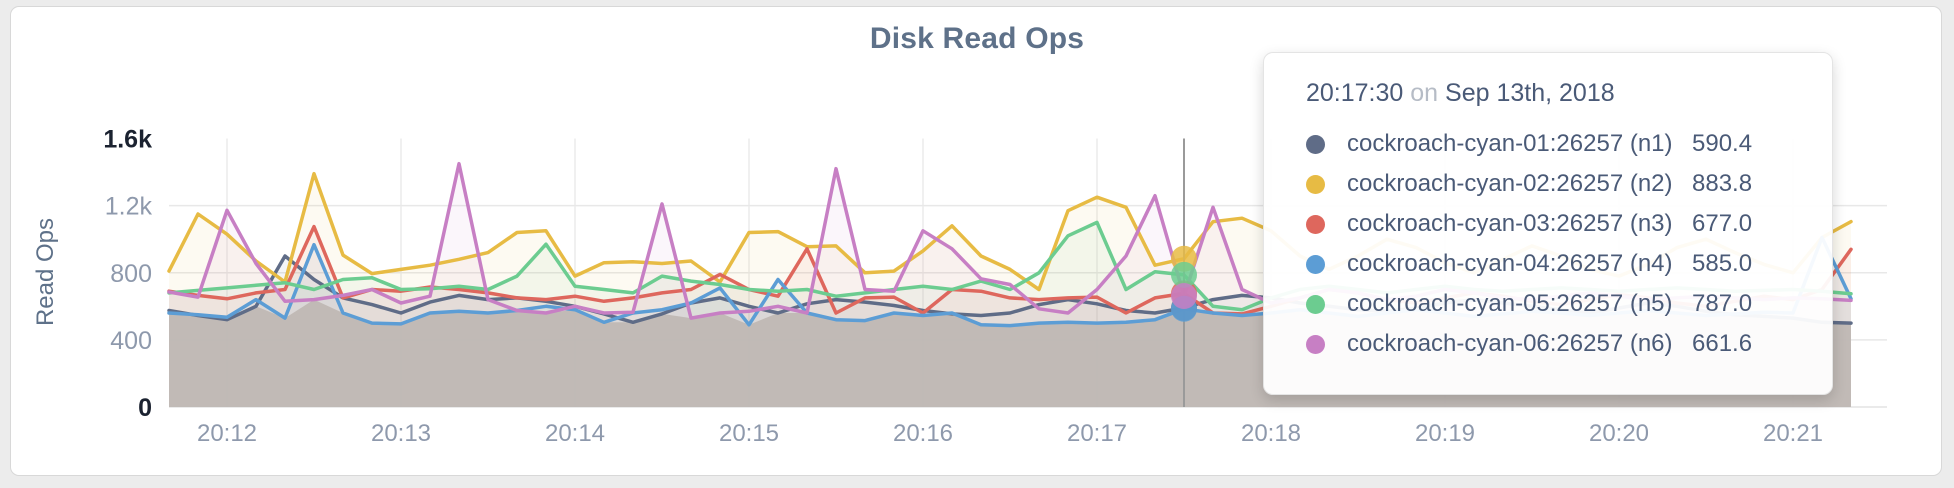  Describe the element at coordinates (401, 433) in the screenshot. I see `x-tick-label: 20:13` at that location.